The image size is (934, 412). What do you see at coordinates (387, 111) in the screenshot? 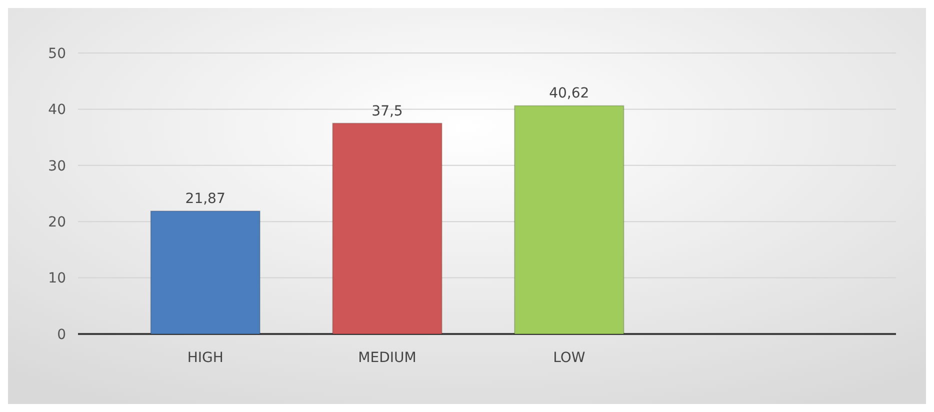
I see `data-label: 37,5` at bounding box center [387, 111].